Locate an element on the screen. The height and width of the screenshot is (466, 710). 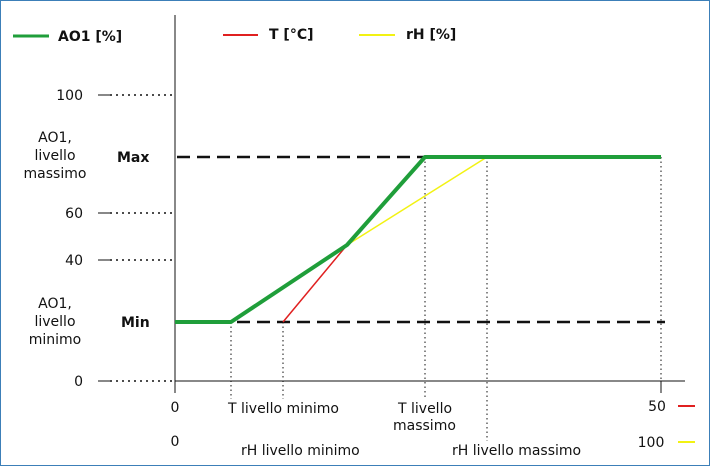
t-curve is located at coordinates (315, 283).